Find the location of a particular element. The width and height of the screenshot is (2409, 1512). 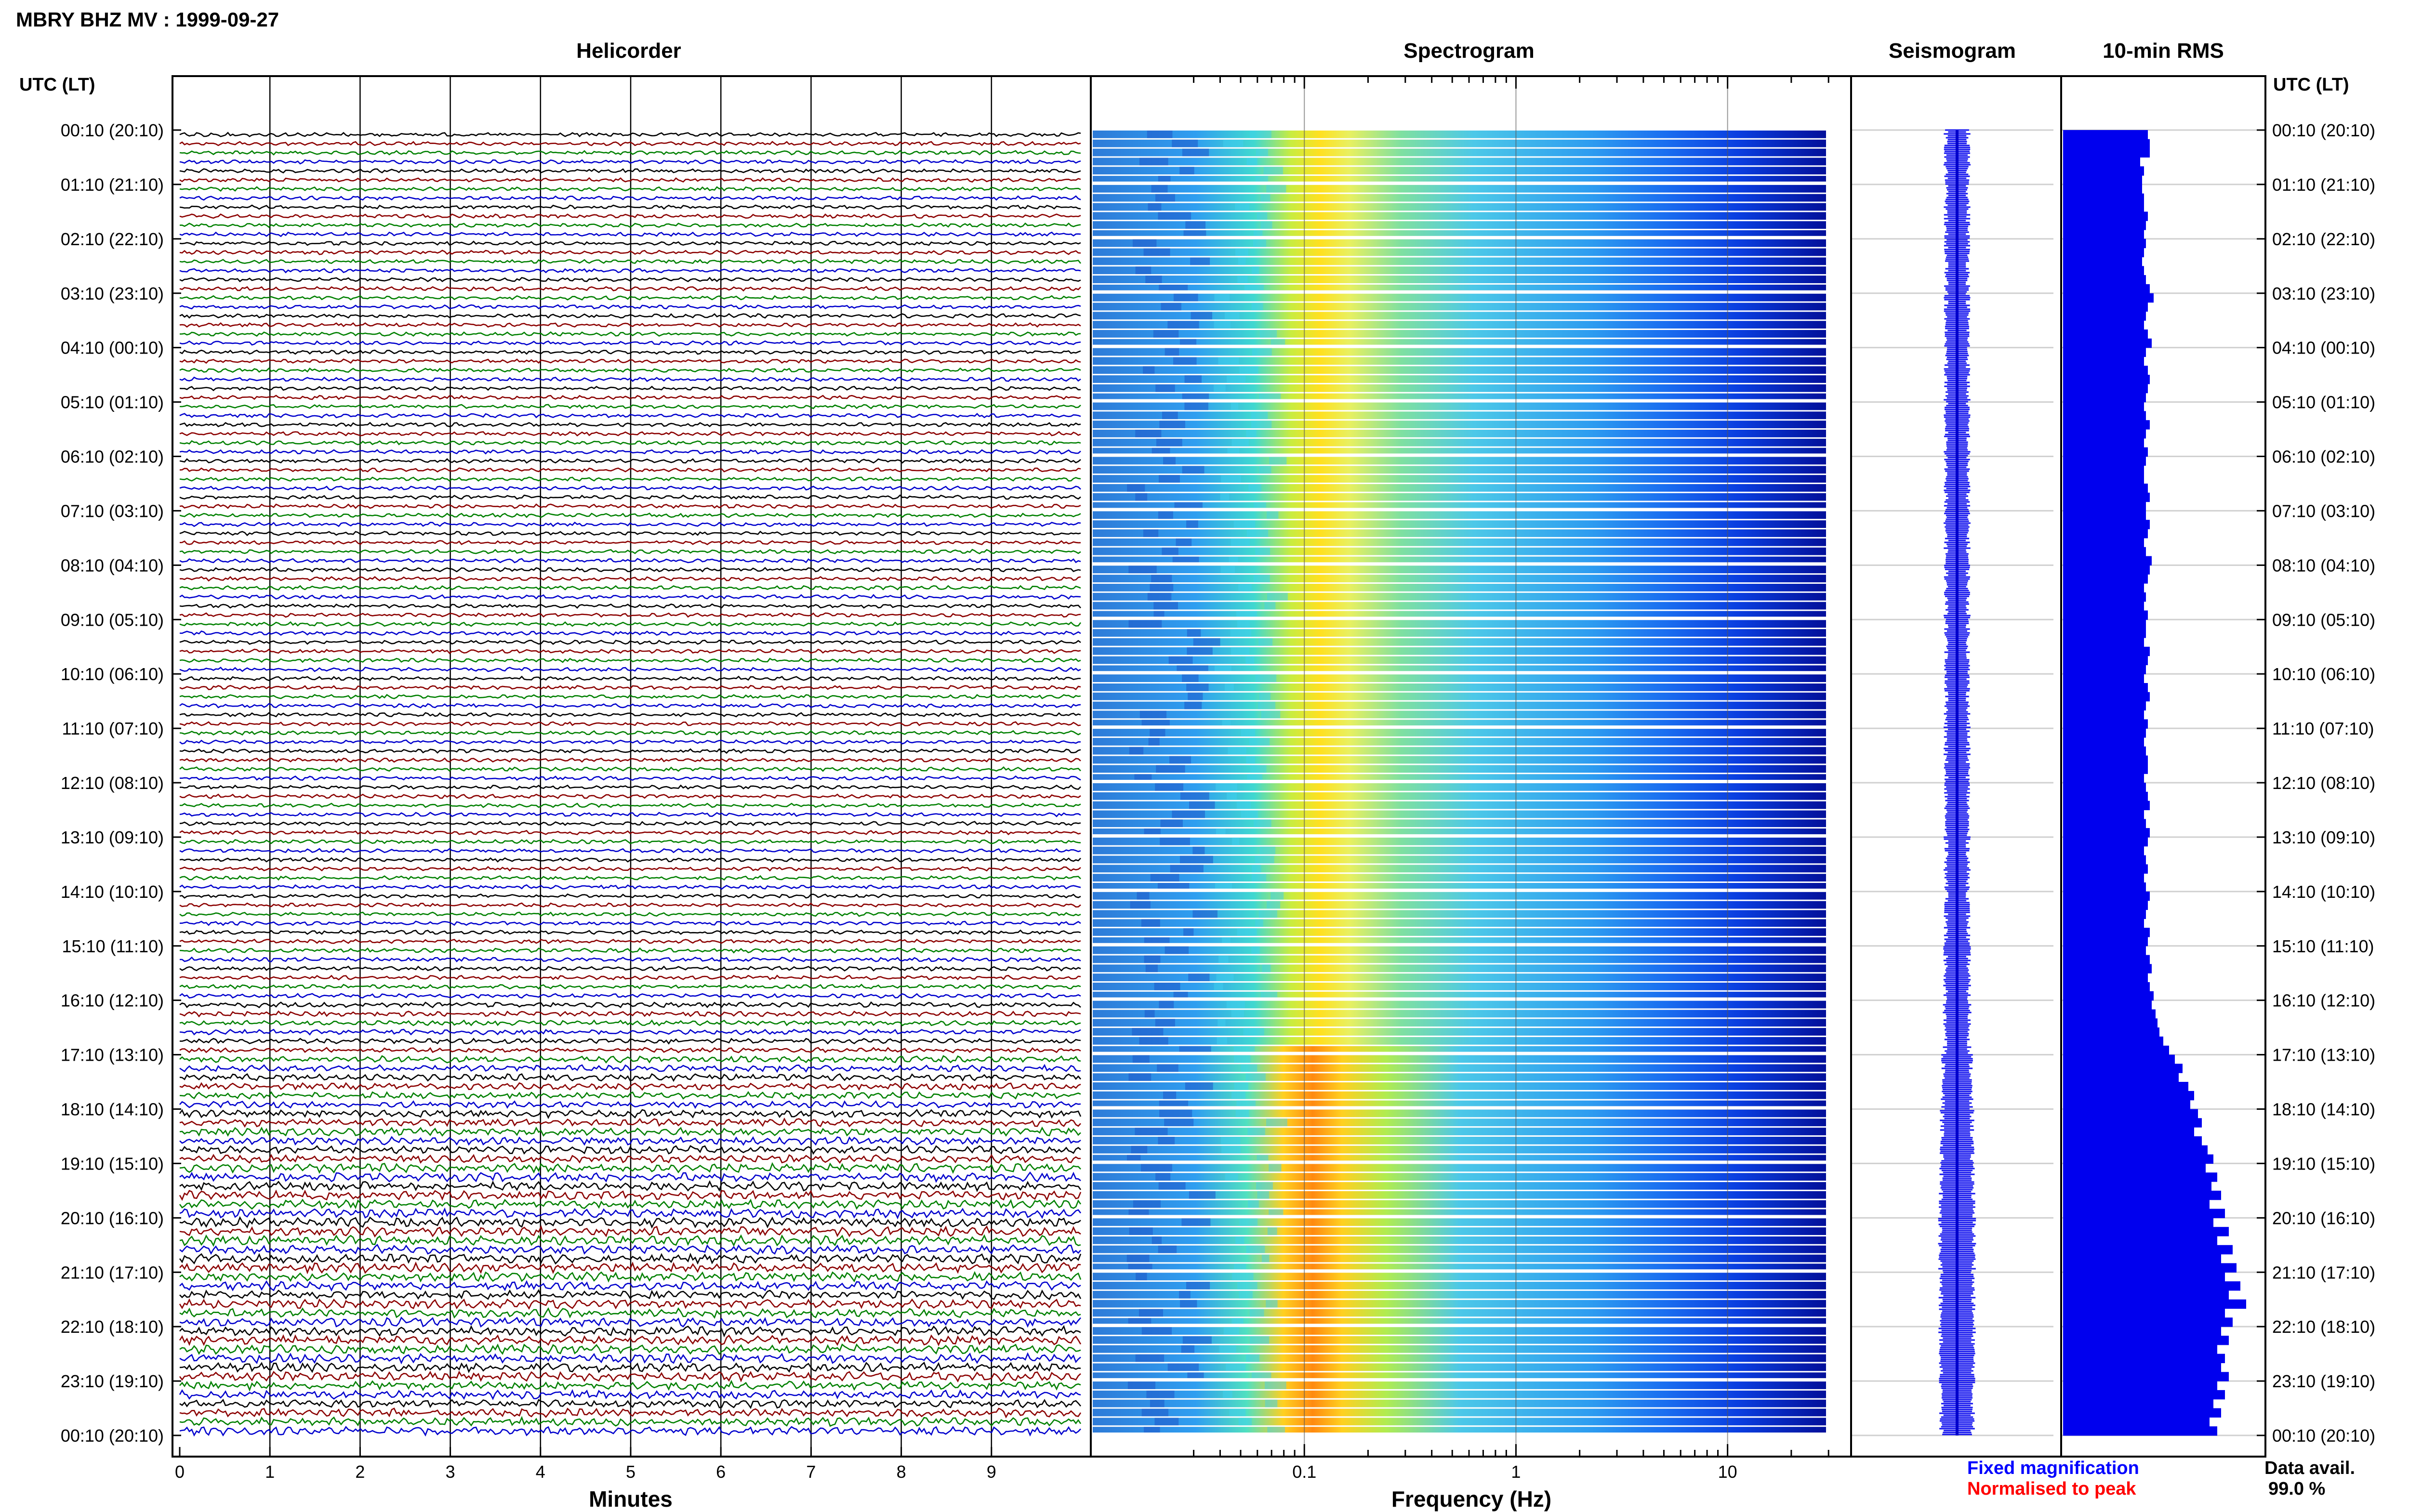

minute-tick-label: 8 is located at coordinates (902, 1472).